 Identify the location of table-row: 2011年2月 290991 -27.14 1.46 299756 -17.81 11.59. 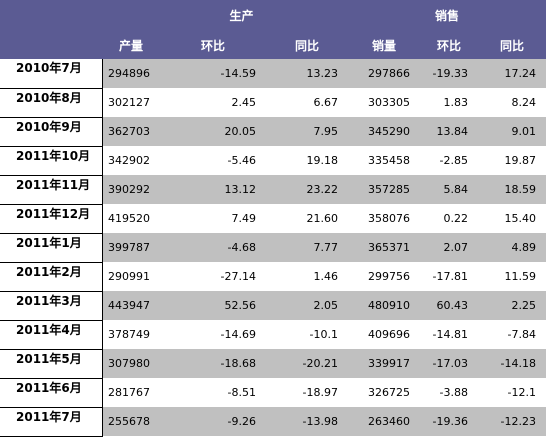
(273, 277).